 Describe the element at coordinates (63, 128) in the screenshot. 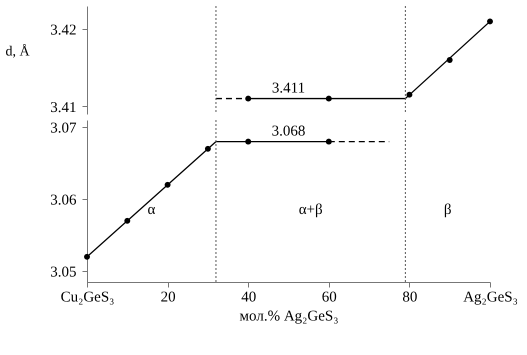

I see `y-tick-label: 3.07` at that location.